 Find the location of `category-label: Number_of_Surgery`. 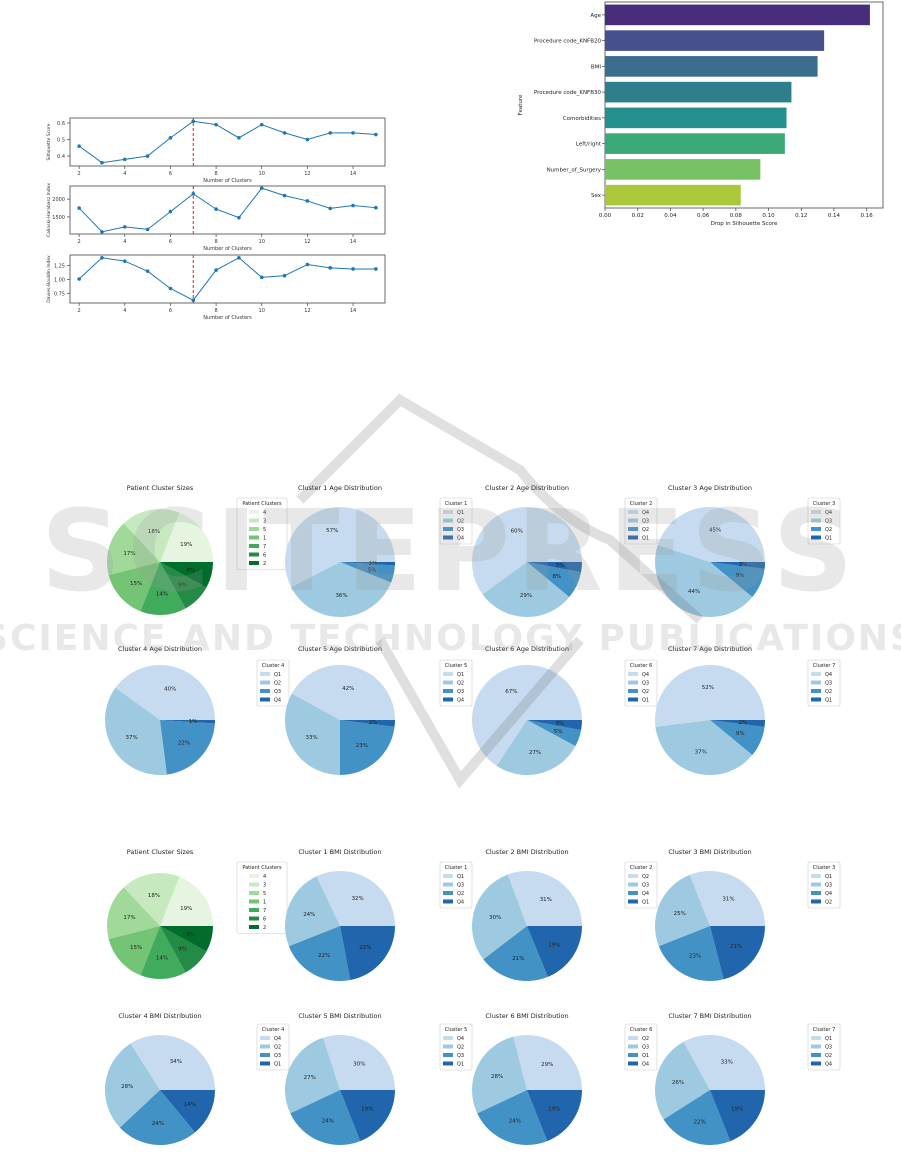

category-label: Number_of_Surgery is located at coordinates (574, 170).